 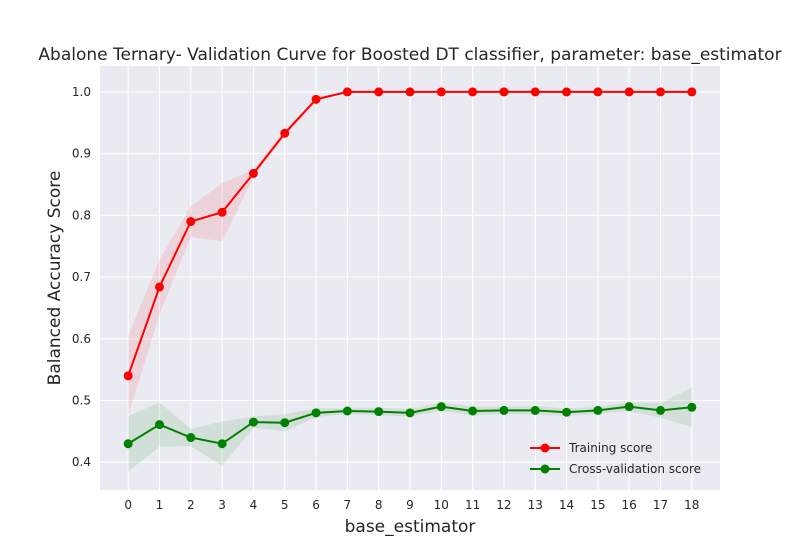 I want to click on cross-validation-score-band, so click(x=410, y=429).